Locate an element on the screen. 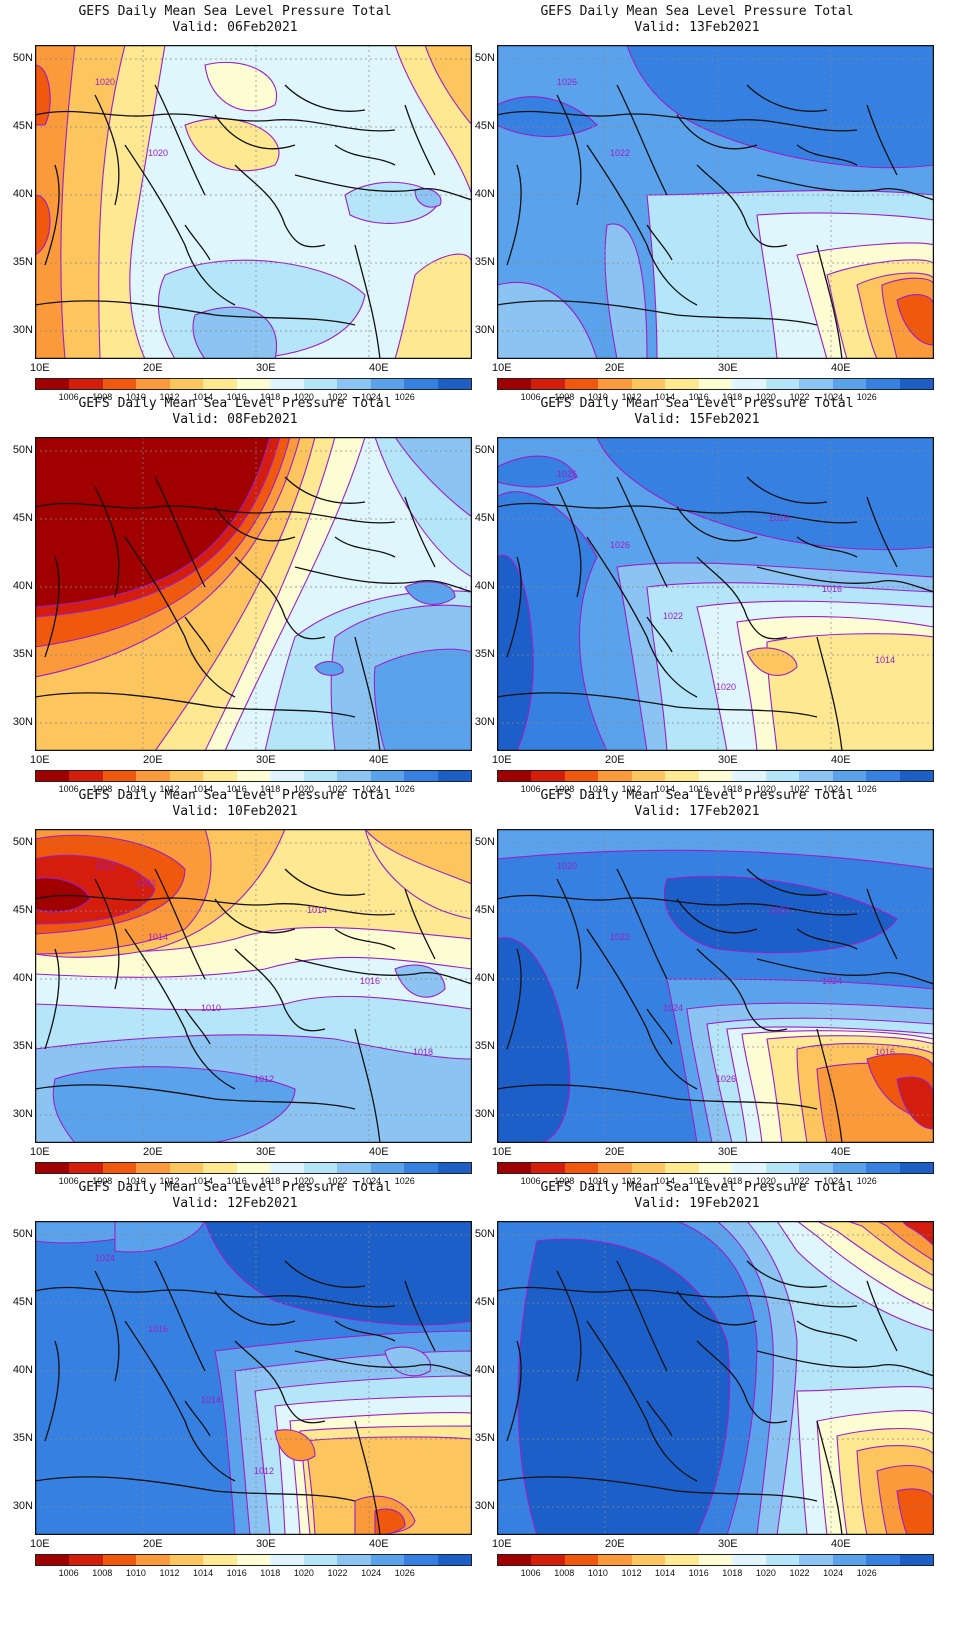 Image resolution: width=964 pixels, height=1640 pixels. pressure-map is located at coordinates (253, 594).